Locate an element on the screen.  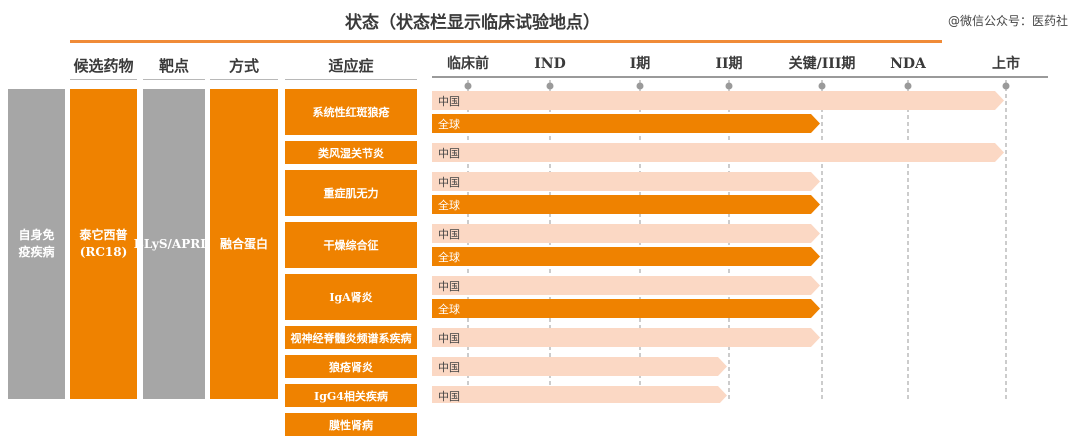
target-block: BLyS/APRIL is located at coordinates (174, 244).